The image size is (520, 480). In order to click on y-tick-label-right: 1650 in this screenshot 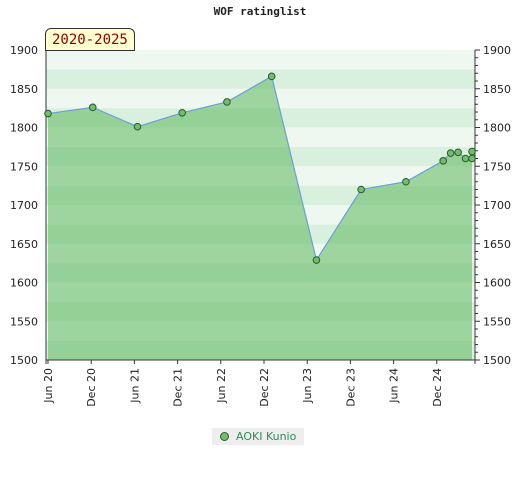, I will do `click(497, 244)`.